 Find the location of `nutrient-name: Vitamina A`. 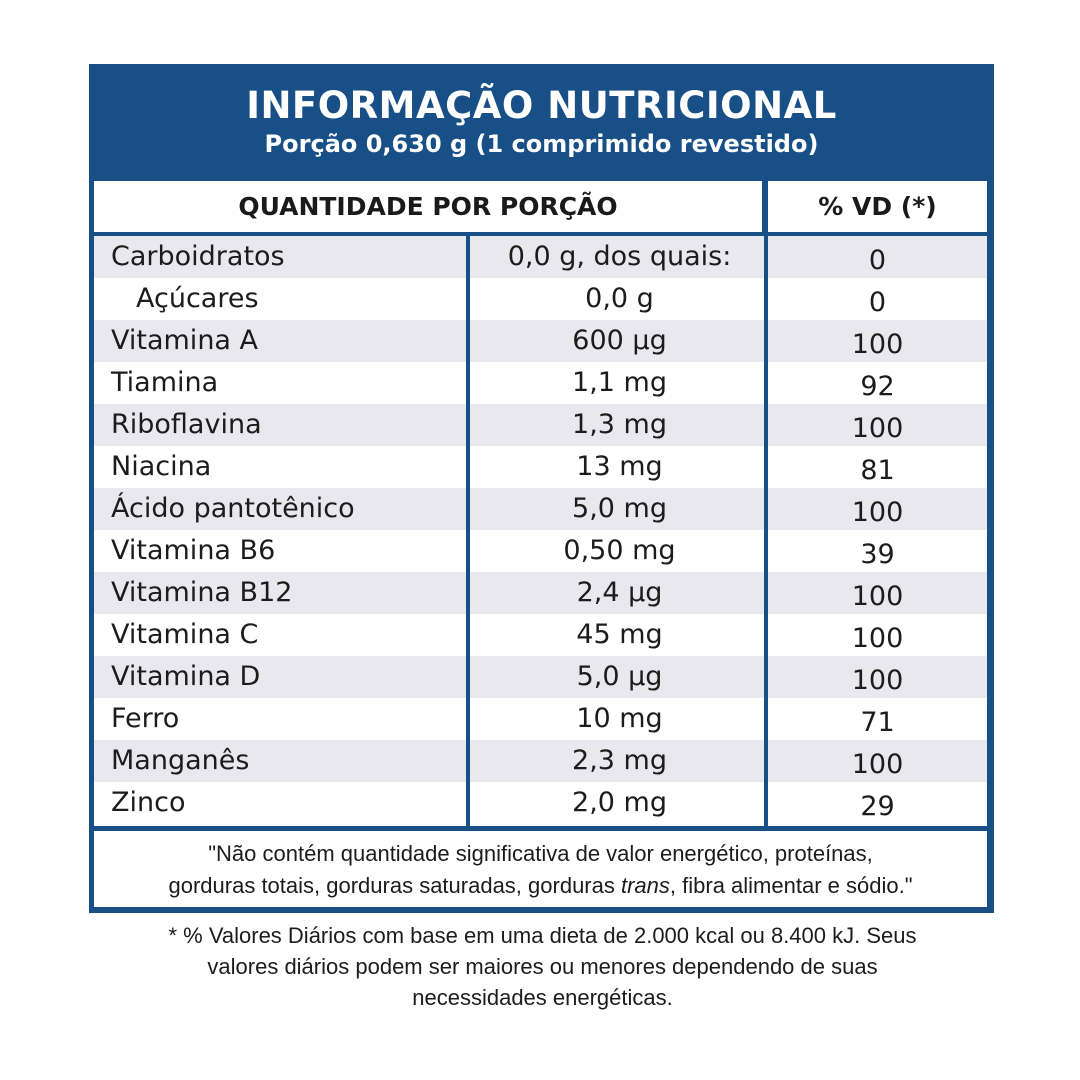

nutrient-name: Vitamina A is located at coordinates (185, 340).